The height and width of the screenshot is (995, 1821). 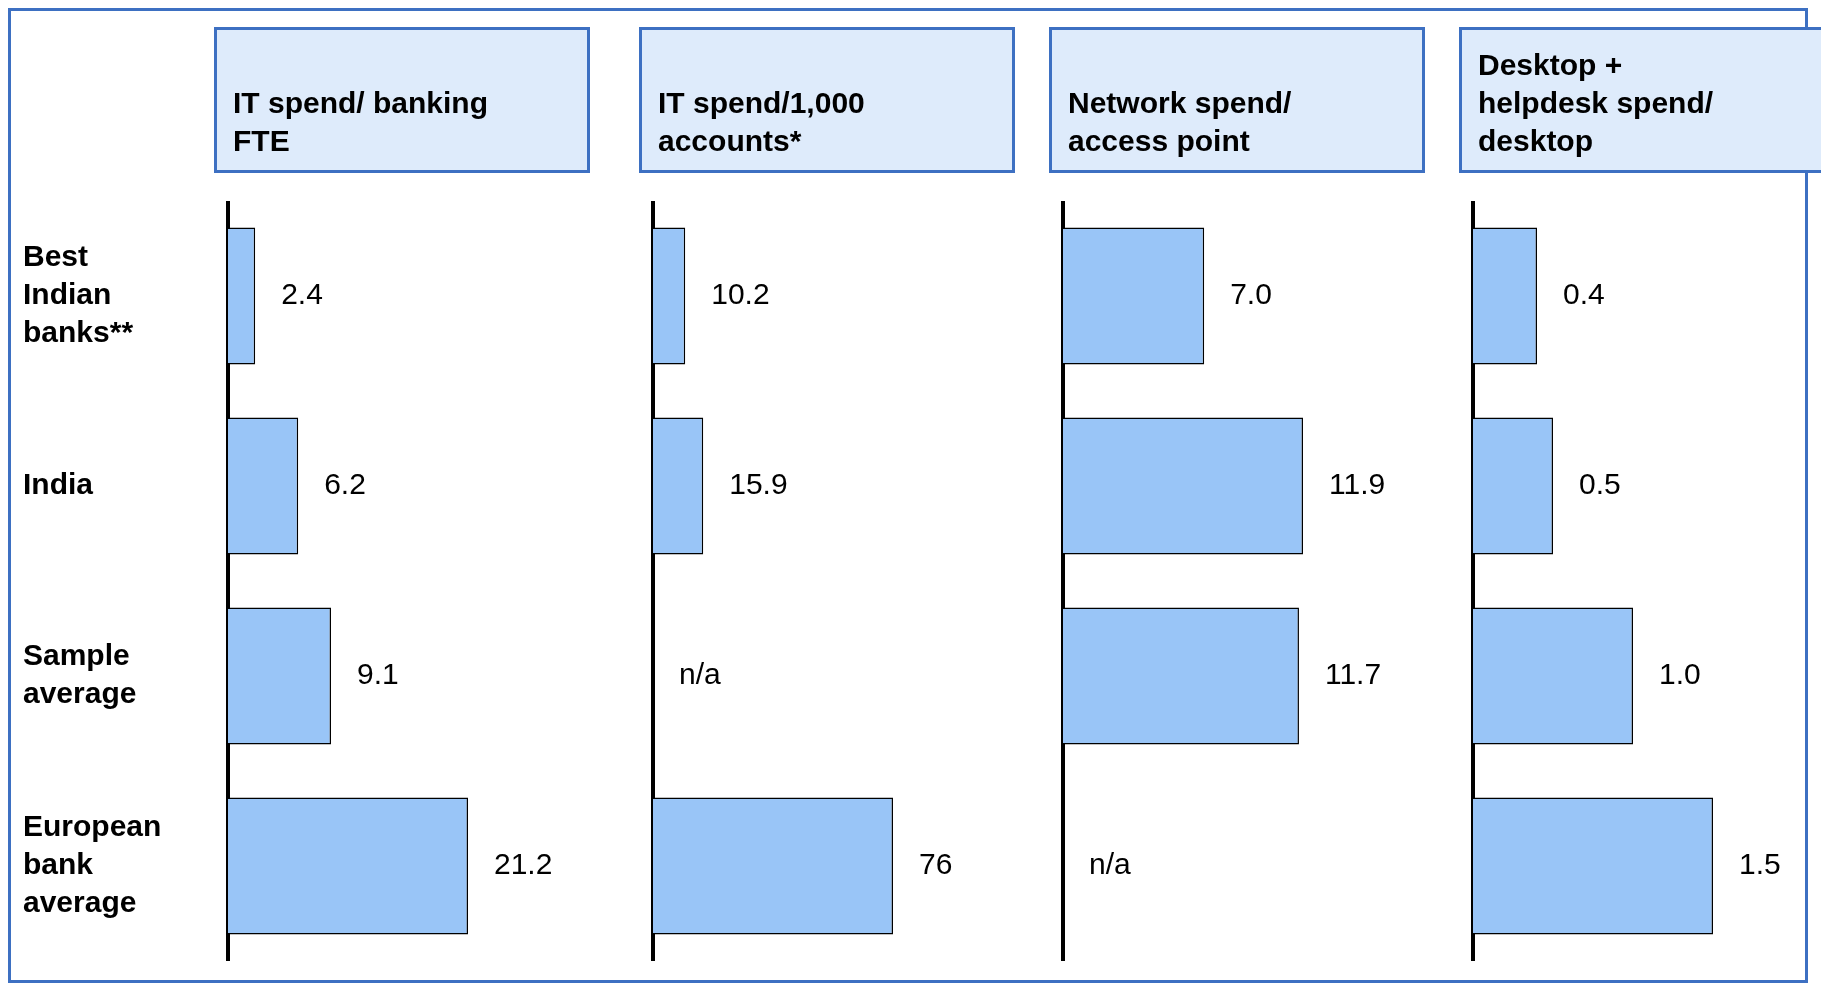 I want to click on y-tick-label: Sample average, so click(x=80, y=674).